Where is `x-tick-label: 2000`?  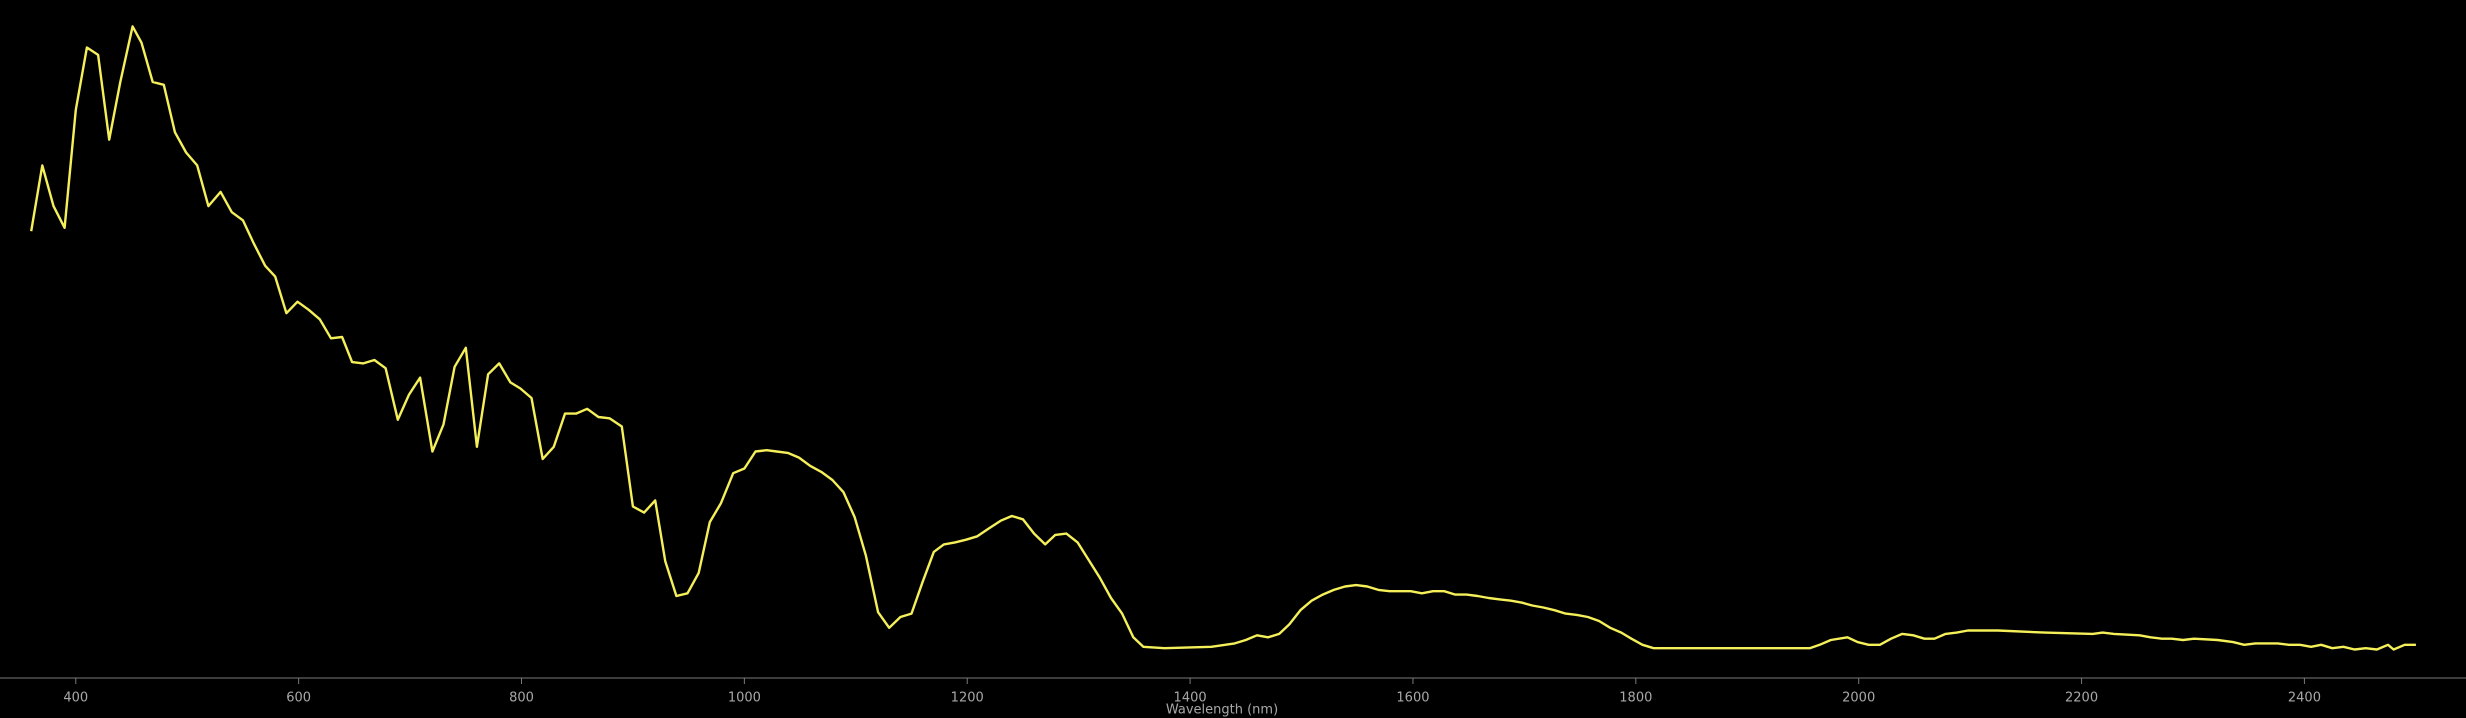
x-tick-label: 2000 is located at coordinates (1858, 698).